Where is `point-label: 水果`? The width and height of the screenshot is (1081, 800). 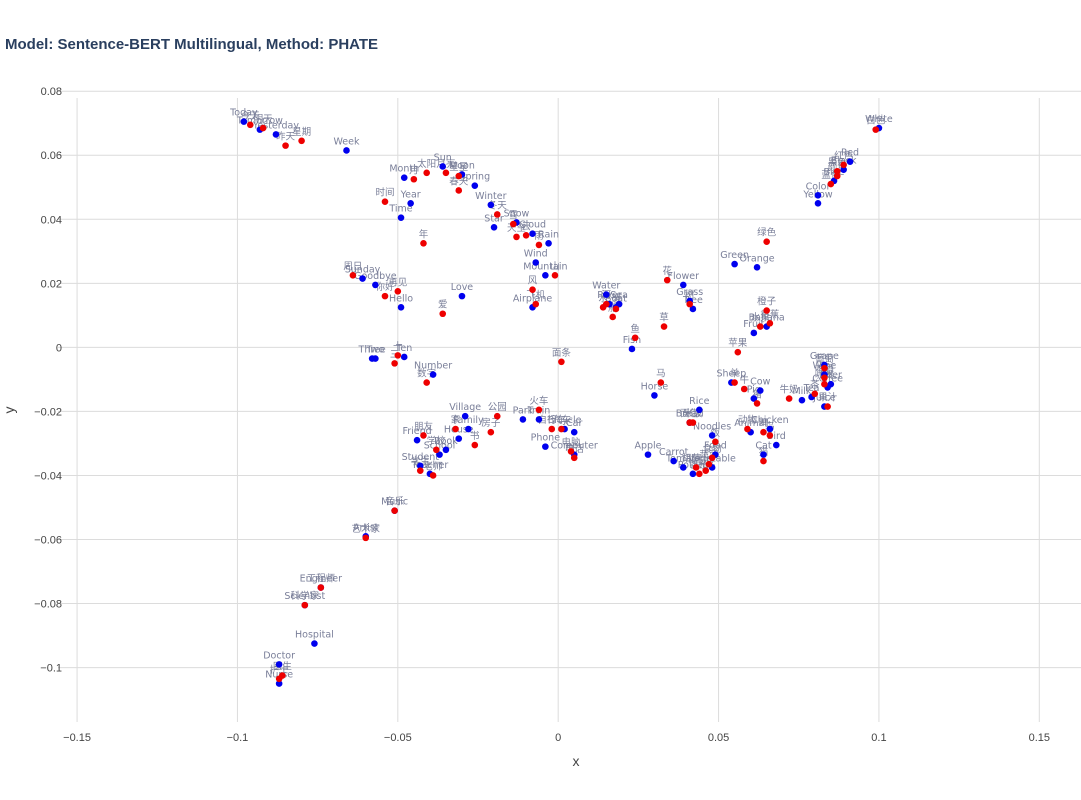
point-label: 水果 is located at coordinates (761, 318).